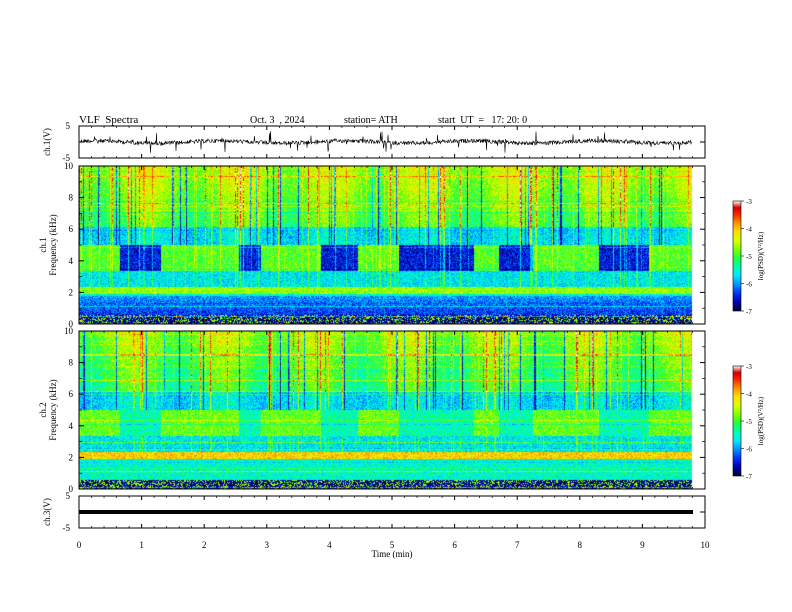  I want to click on x-tick-label: 1, so click(141, 545).